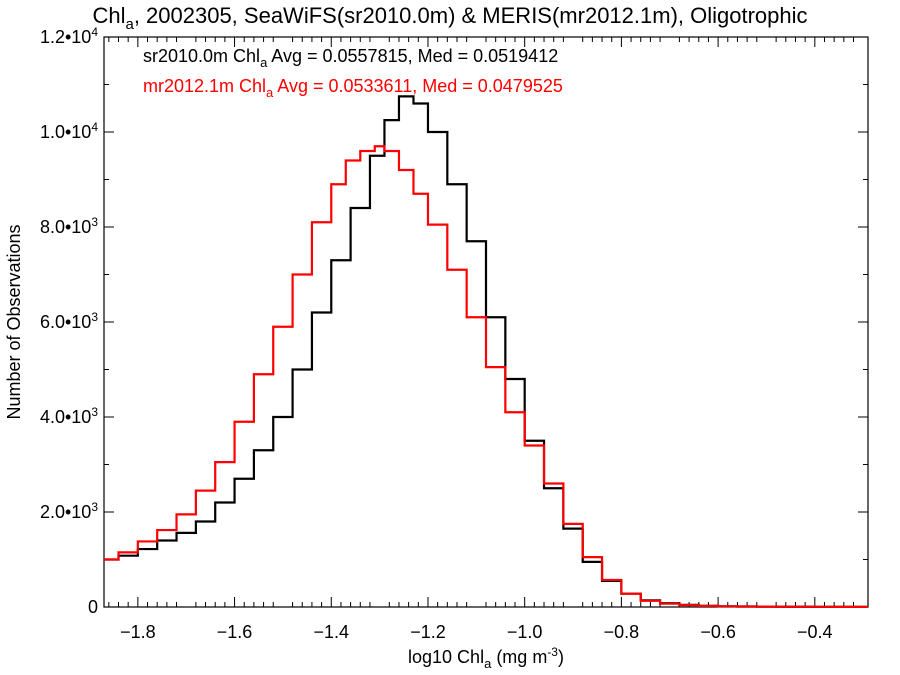  Describe the element at coordinates (331, 632) in the screenshot. I see `x-tick-label: −1.4` at that location.